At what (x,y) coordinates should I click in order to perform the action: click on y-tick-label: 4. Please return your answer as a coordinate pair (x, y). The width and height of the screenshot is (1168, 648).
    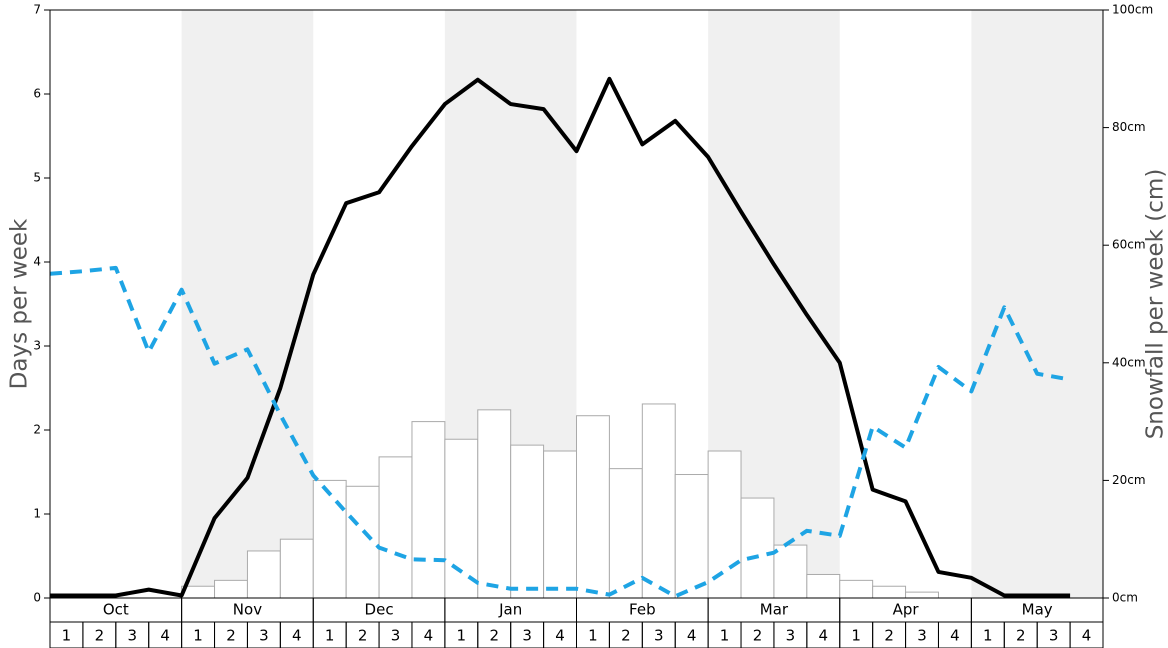
    Looking at the image, I should click on (37, 262).